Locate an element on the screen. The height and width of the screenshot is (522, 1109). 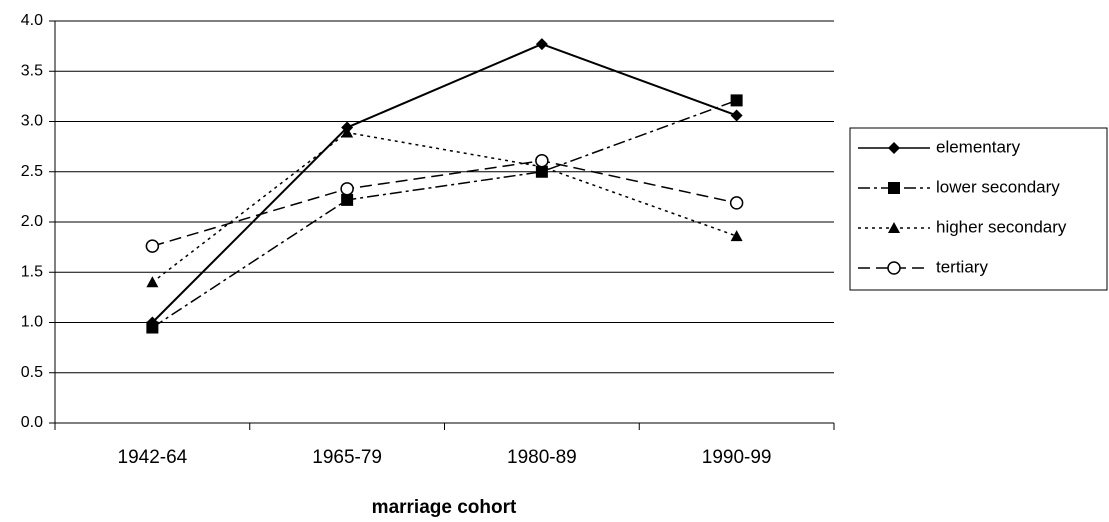
y-tick-label: 4.0 is located at coordinates (32, 20).